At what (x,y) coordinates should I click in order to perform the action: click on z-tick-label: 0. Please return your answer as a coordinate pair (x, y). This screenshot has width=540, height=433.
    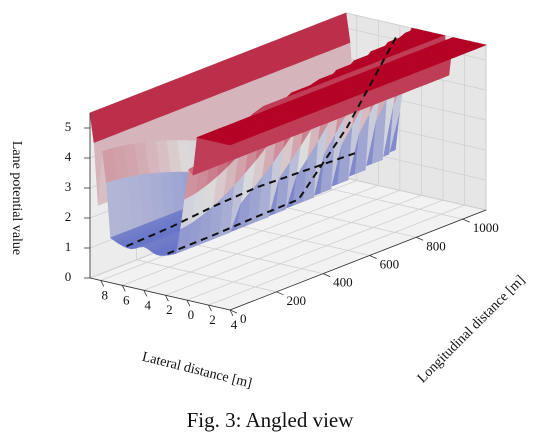
    Looking at the image, I should click on (68, 276).